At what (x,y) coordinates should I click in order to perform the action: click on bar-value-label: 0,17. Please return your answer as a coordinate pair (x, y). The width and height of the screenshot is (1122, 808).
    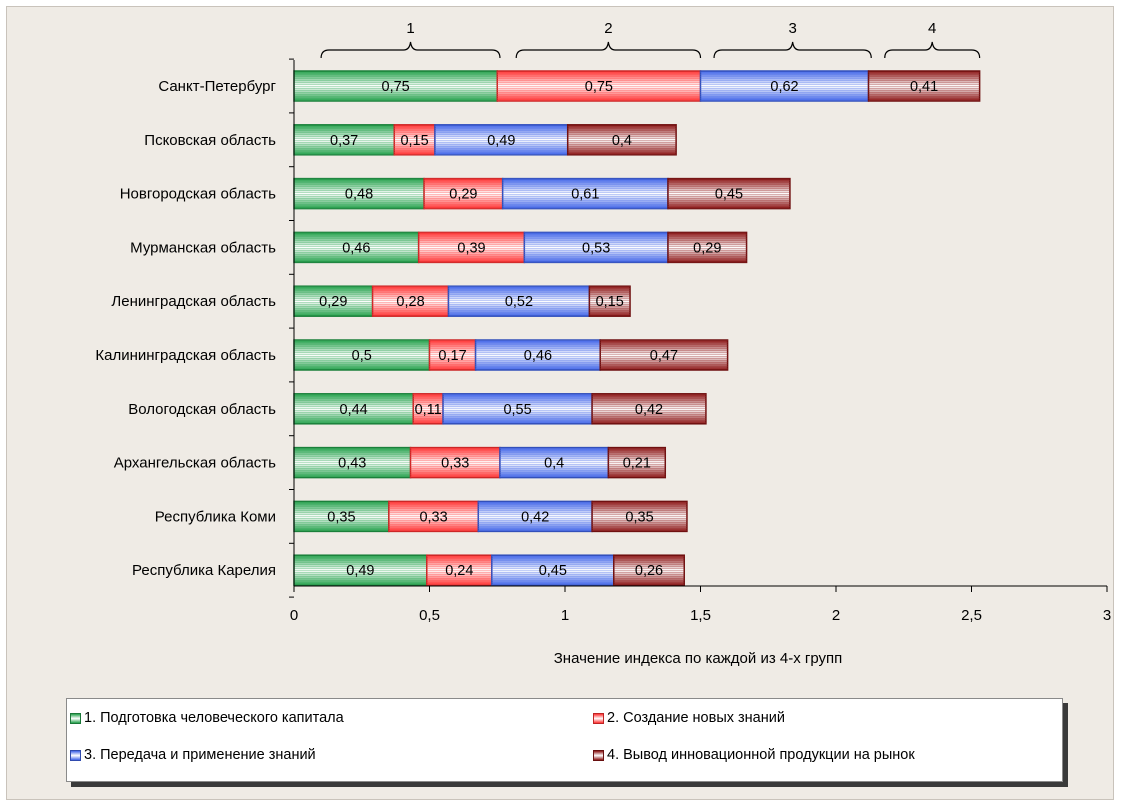
    Looking at the image, I should click on (452, 356).